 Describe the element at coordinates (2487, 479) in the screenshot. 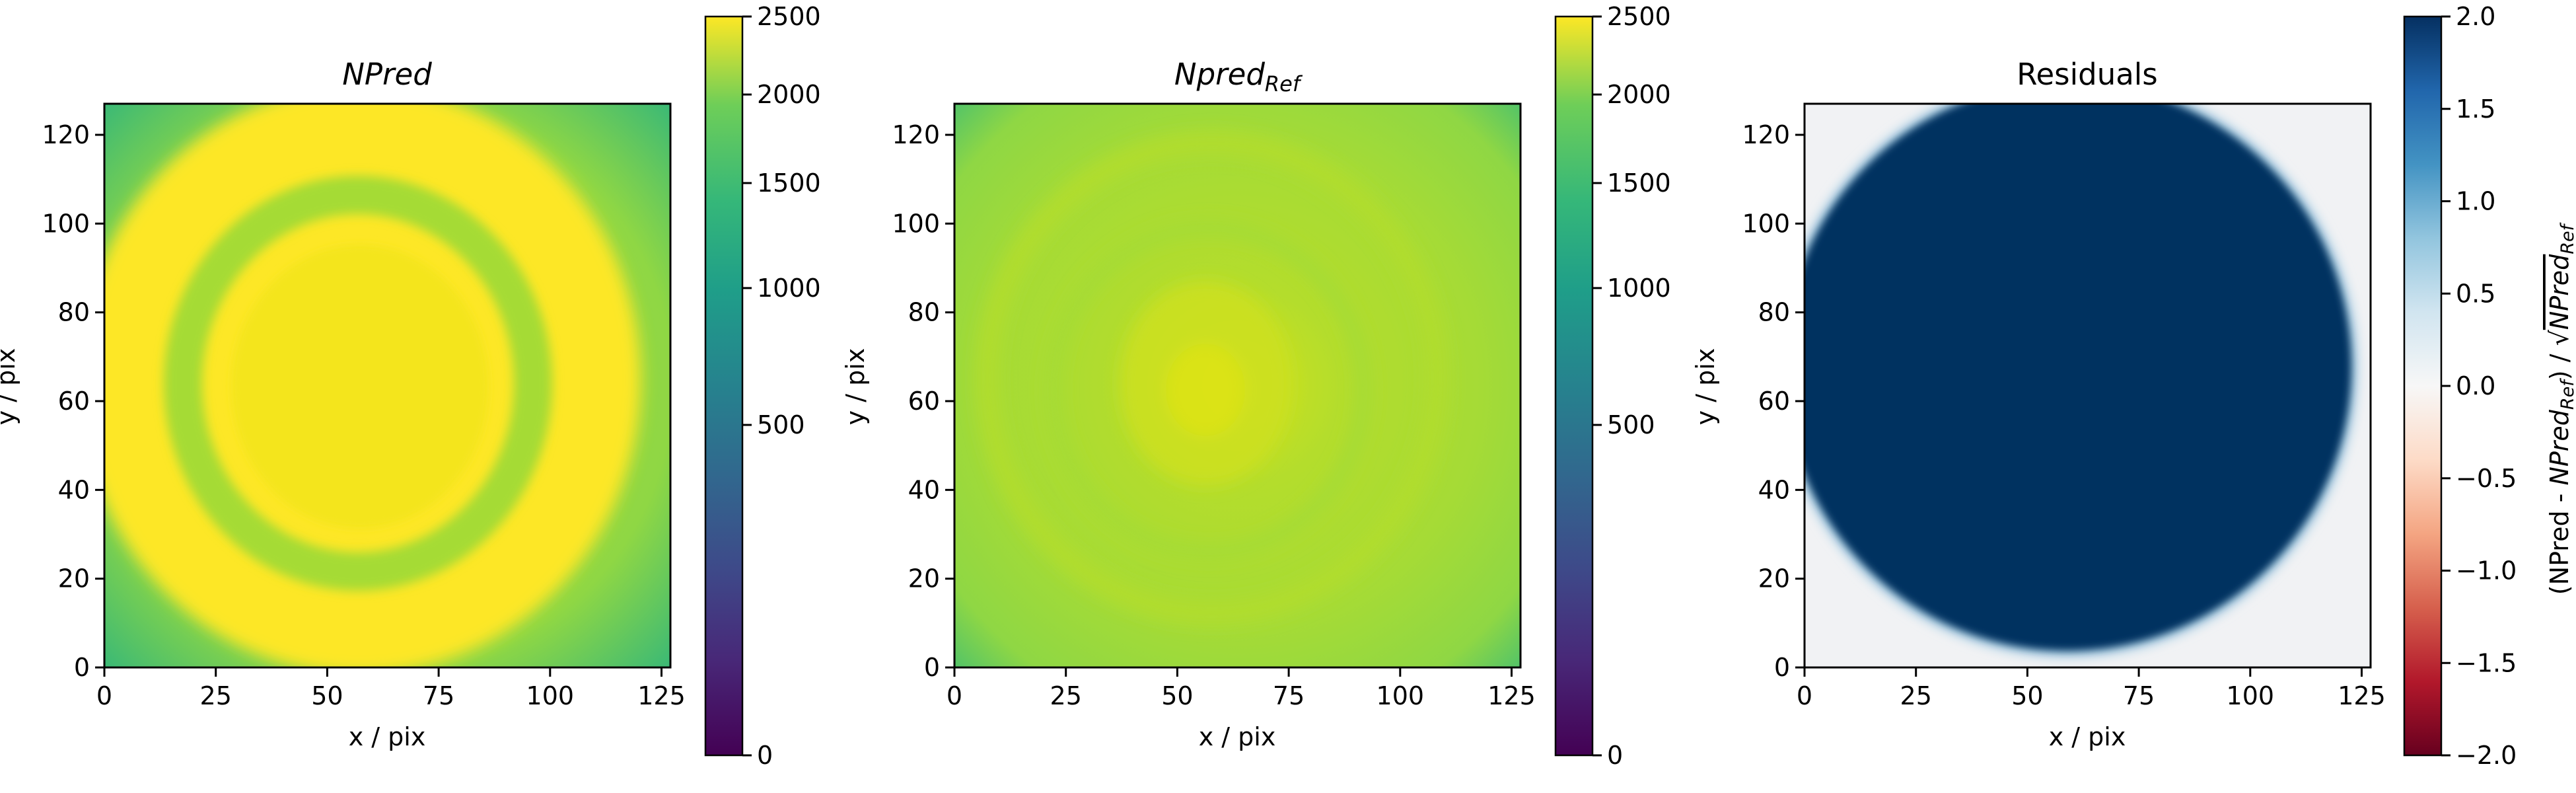

I see `colorbar-tick-label: −0.5` at that location.